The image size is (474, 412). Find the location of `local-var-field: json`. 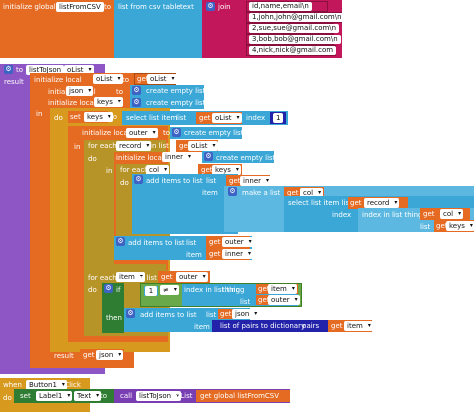

local-var-field: json is located at coordinates (80, 91).